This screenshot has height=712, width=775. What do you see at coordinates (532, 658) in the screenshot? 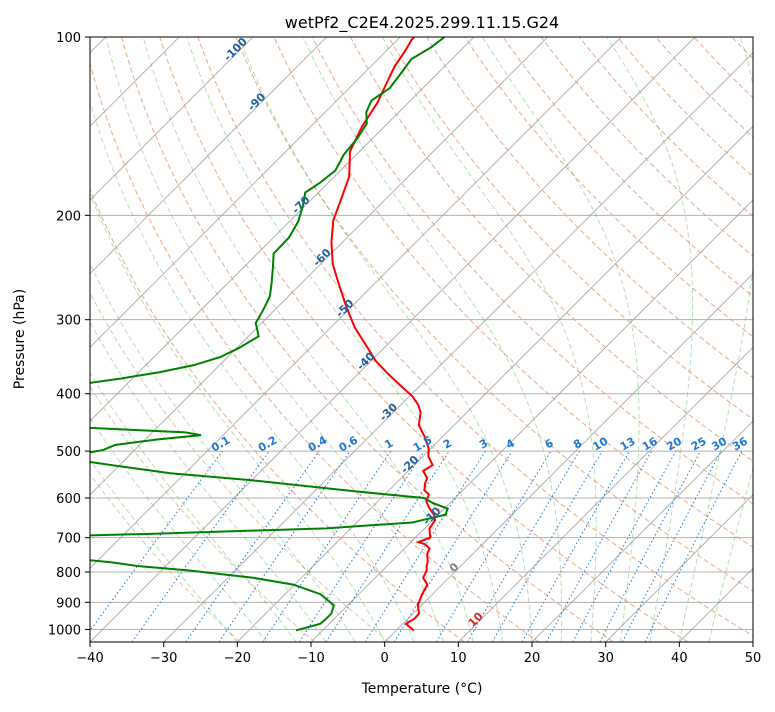
I see `x-tick-label: 20` at bounding box center [532, 658].